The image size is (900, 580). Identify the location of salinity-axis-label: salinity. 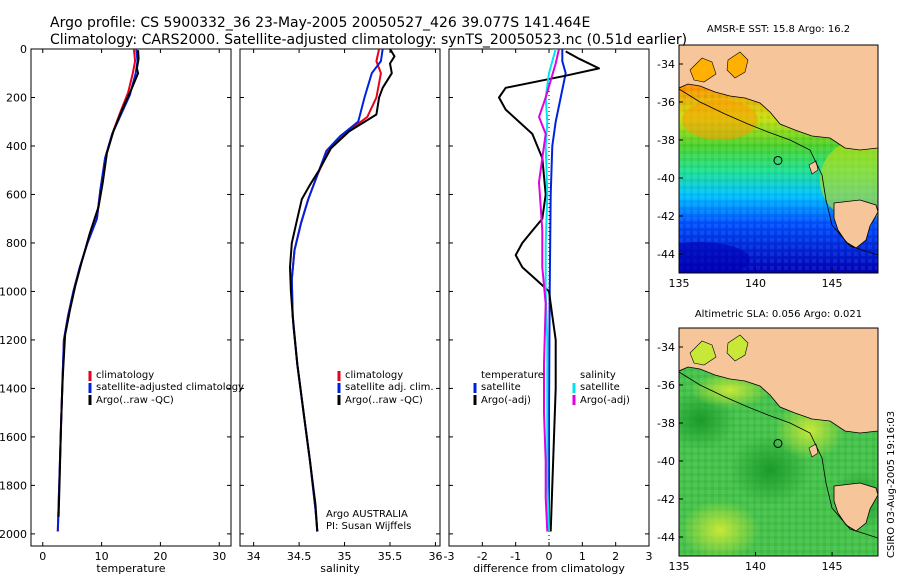
(340, 568).